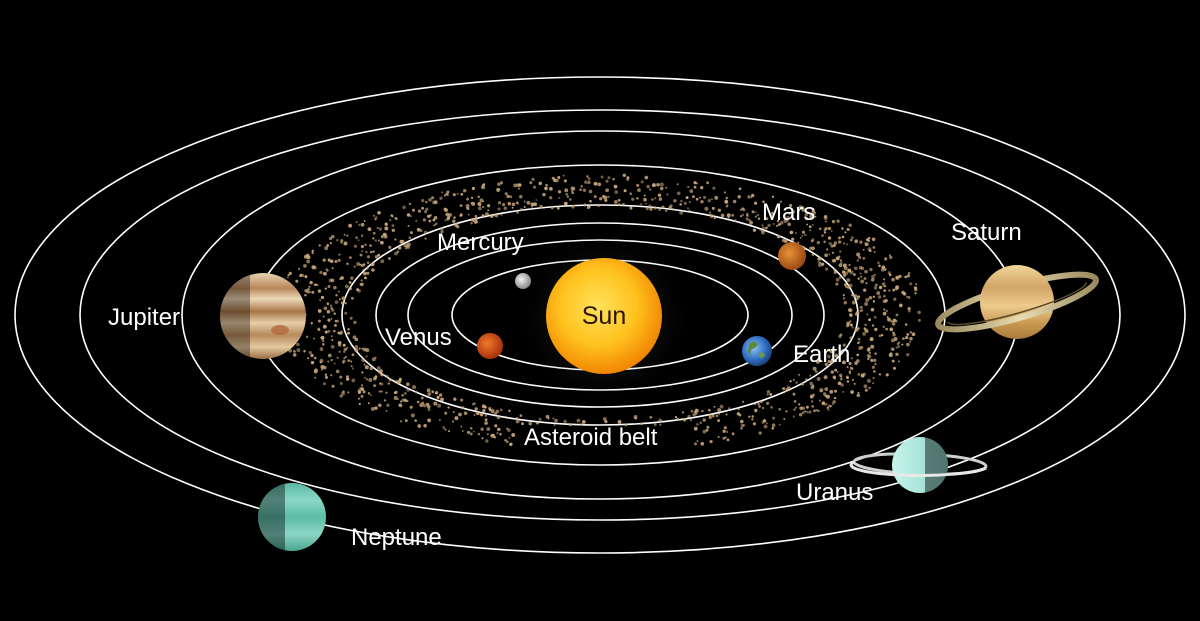  What do you see at coordinates (834, 492) in the screenshot?
I see `uranus-label: Uranus` at bounding box center [834, 492].